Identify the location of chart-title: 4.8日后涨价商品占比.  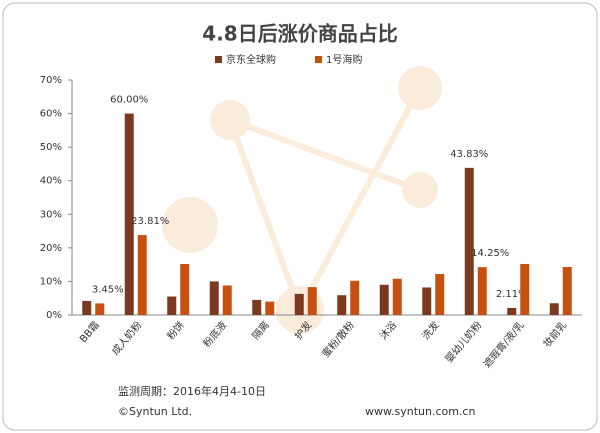
(299, 34).